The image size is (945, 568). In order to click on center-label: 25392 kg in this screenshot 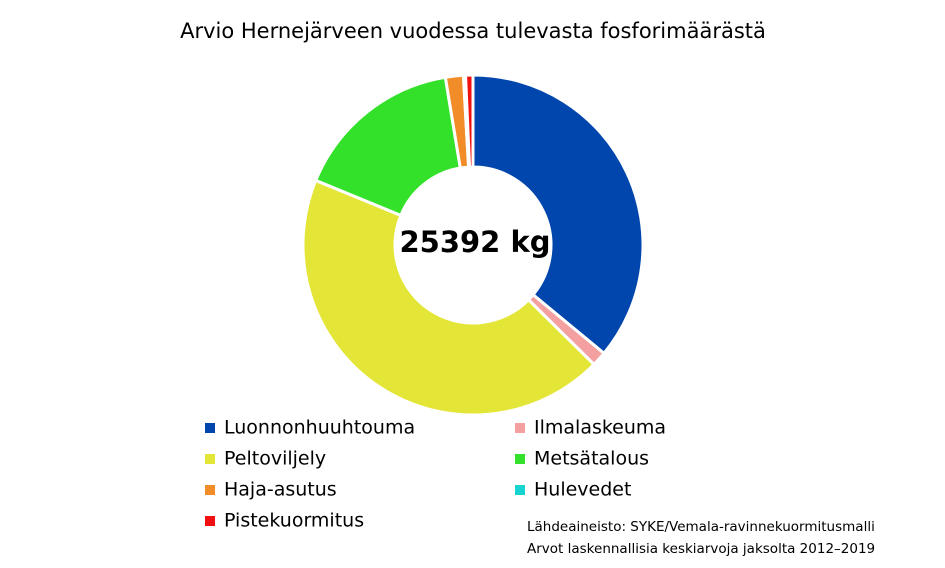, I will do `click(474, 242)`.